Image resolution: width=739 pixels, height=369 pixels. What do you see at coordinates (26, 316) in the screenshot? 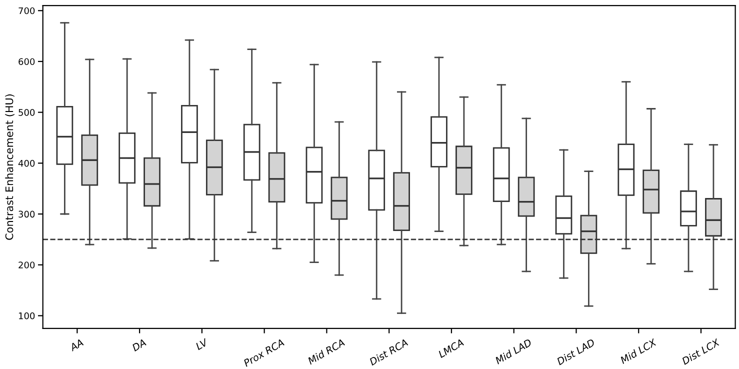
I see `y-tick-label: 100` at bounding box center [26, 316].